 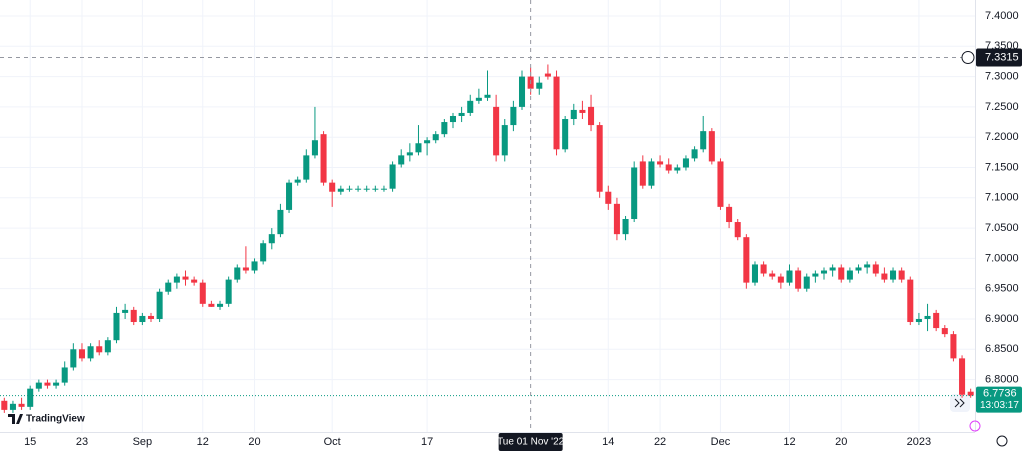 What do you see at coordinates (1002, 137) in the screenshot?
I see `y-tick-label: 7.2000` at bounding box center [1002, 137].